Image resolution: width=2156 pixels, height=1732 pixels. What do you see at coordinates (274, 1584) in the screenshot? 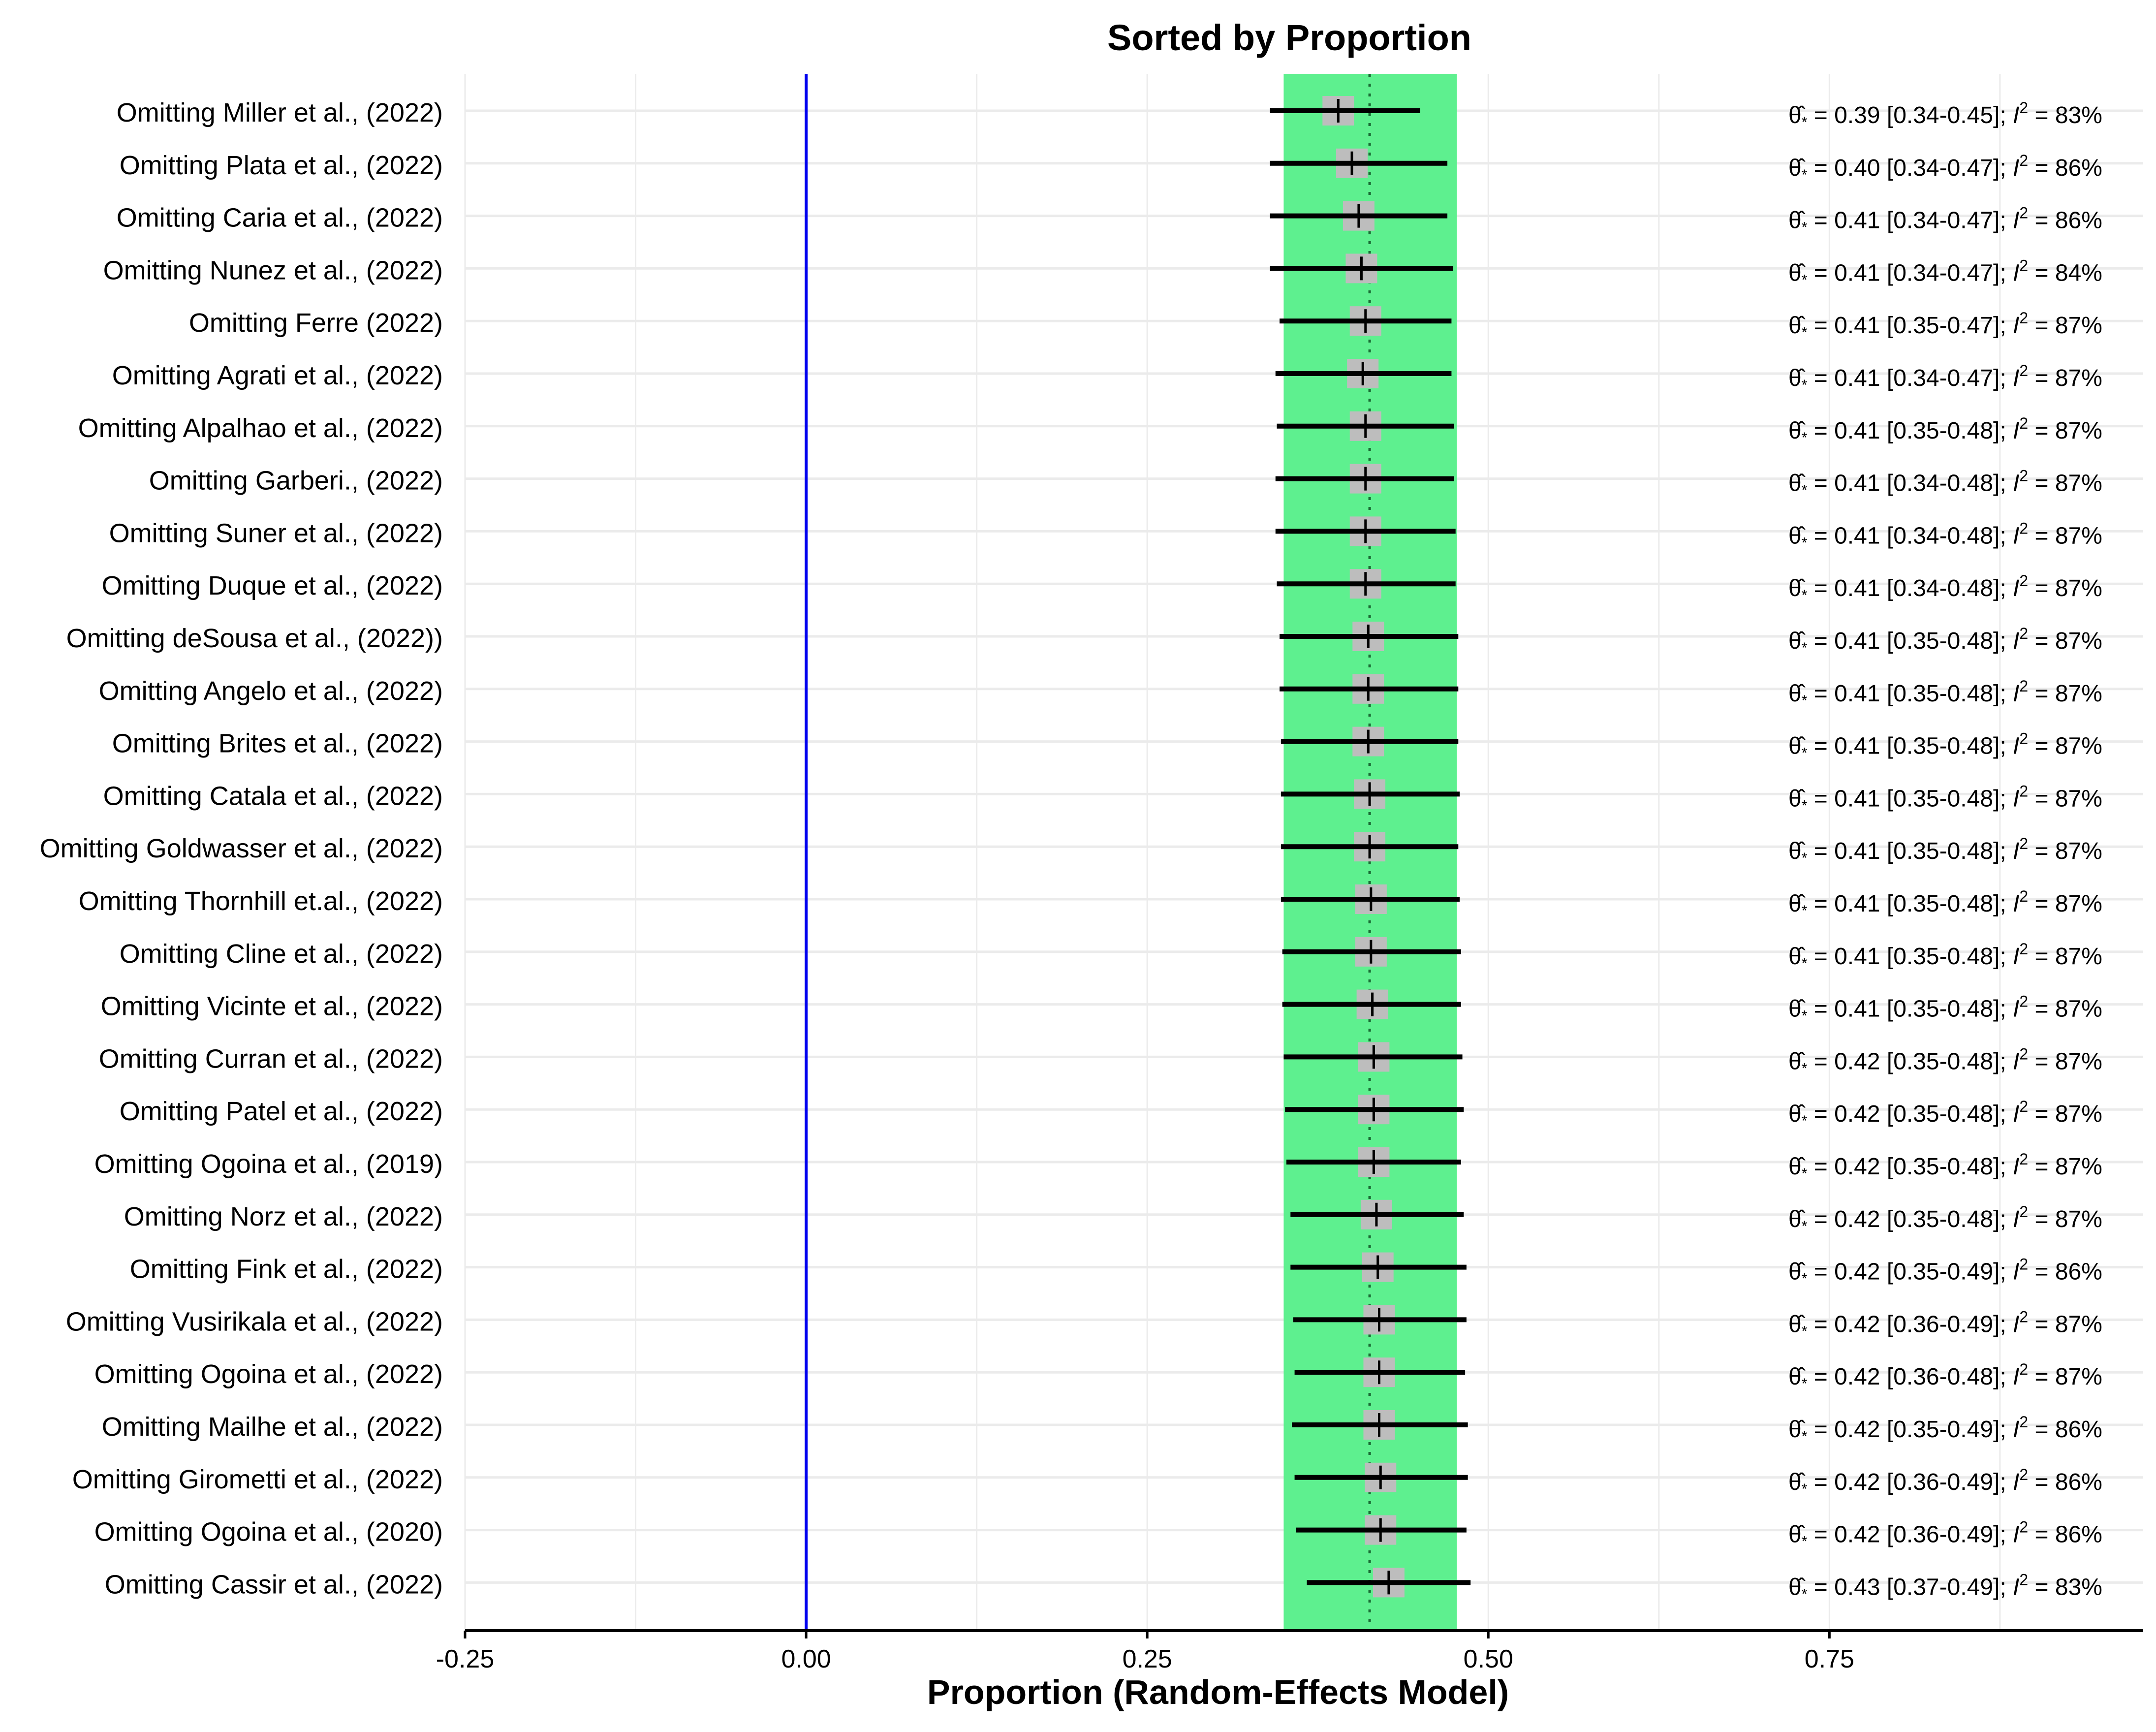
I see `study-label: Omitting Cassir et al., (2022)` at bounding box center [274, 1584].